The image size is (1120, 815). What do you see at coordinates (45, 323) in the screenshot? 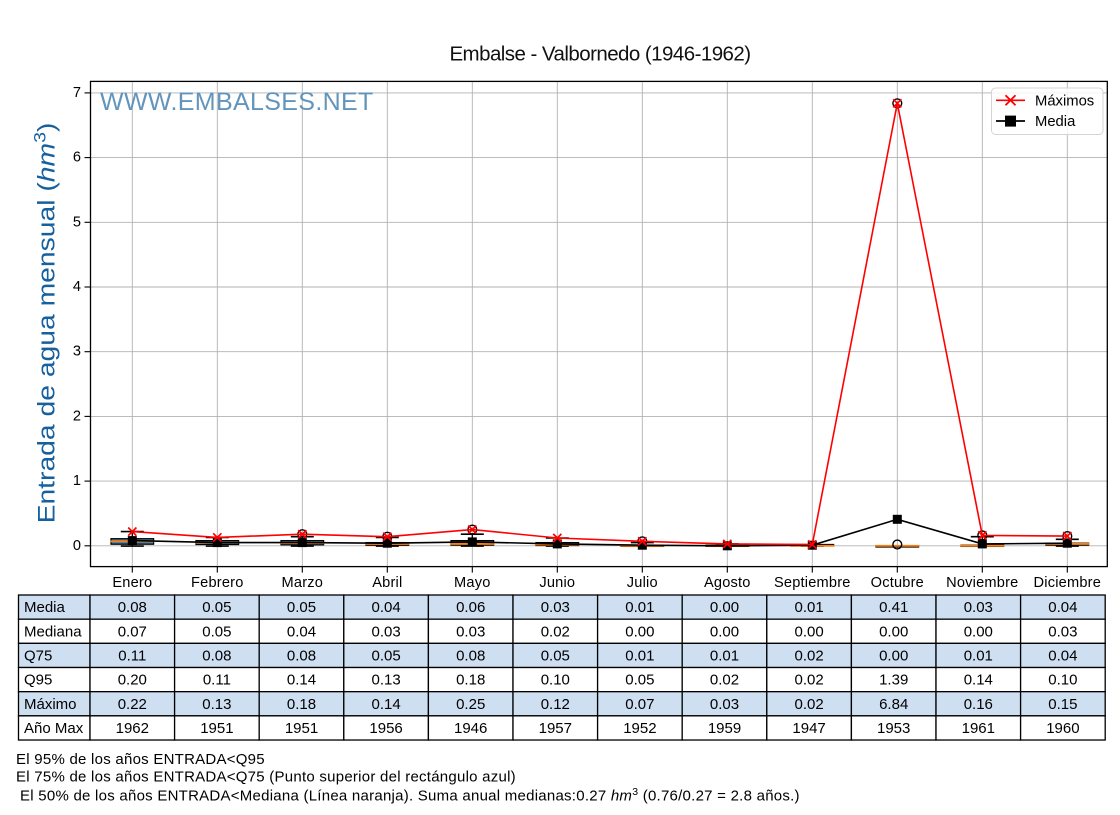
I see `svg-text: Entrada de agua mensual (hm3)` at bounding box center [45, 323].